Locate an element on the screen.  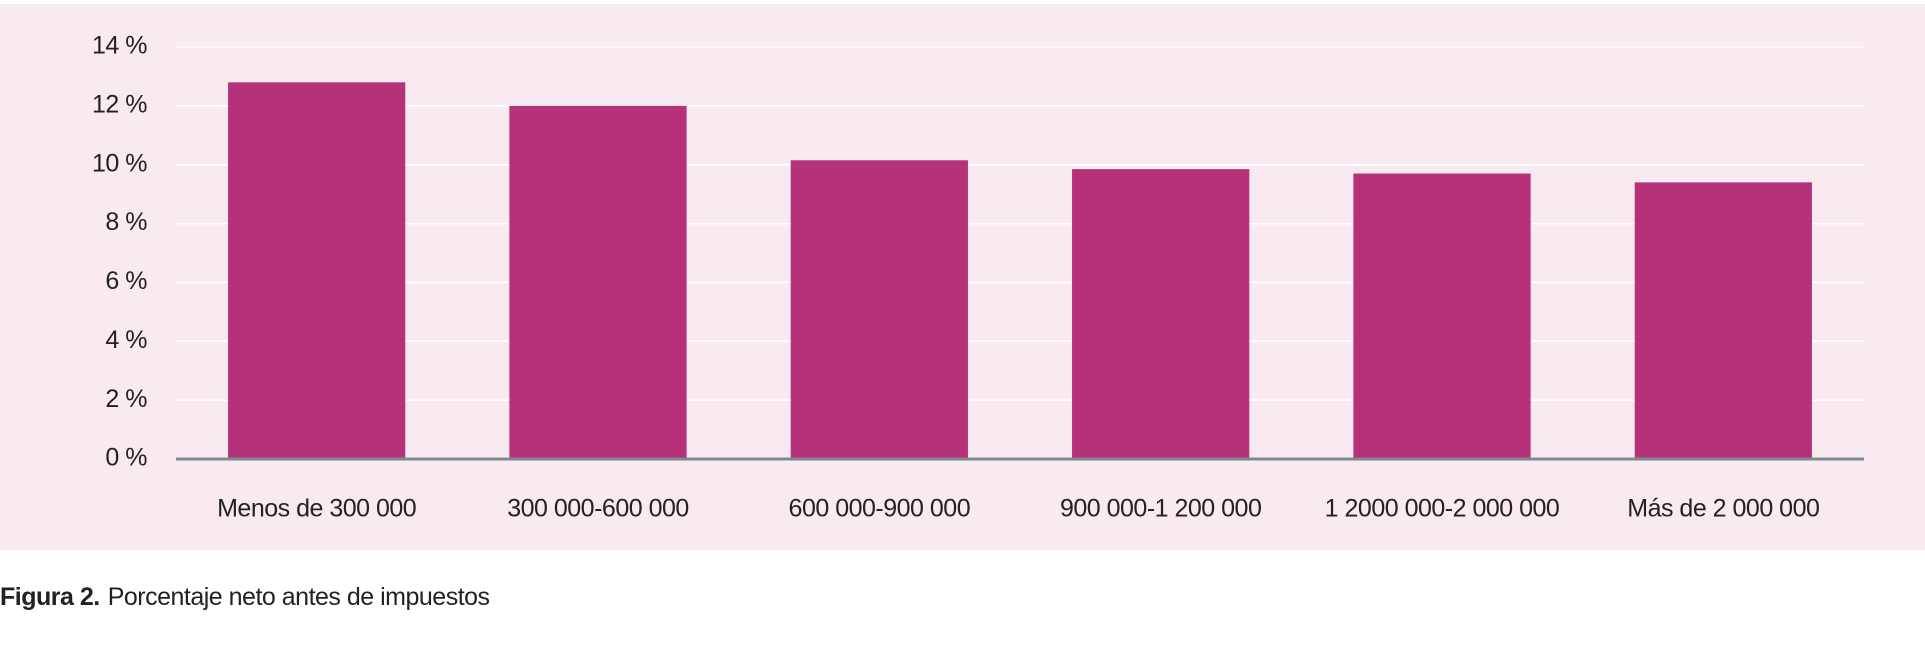
caption-label: Figura 2. is located at coordinates (50, 597).